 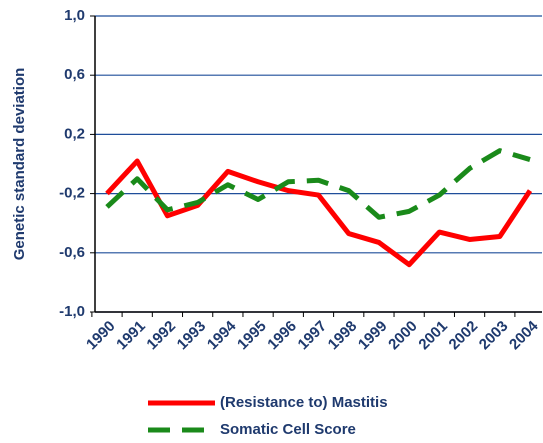 What do you see at coordinates (72, 311) in the screenshot?
I see `y-tick-label: -1,0` at bounding box center [72, 311].